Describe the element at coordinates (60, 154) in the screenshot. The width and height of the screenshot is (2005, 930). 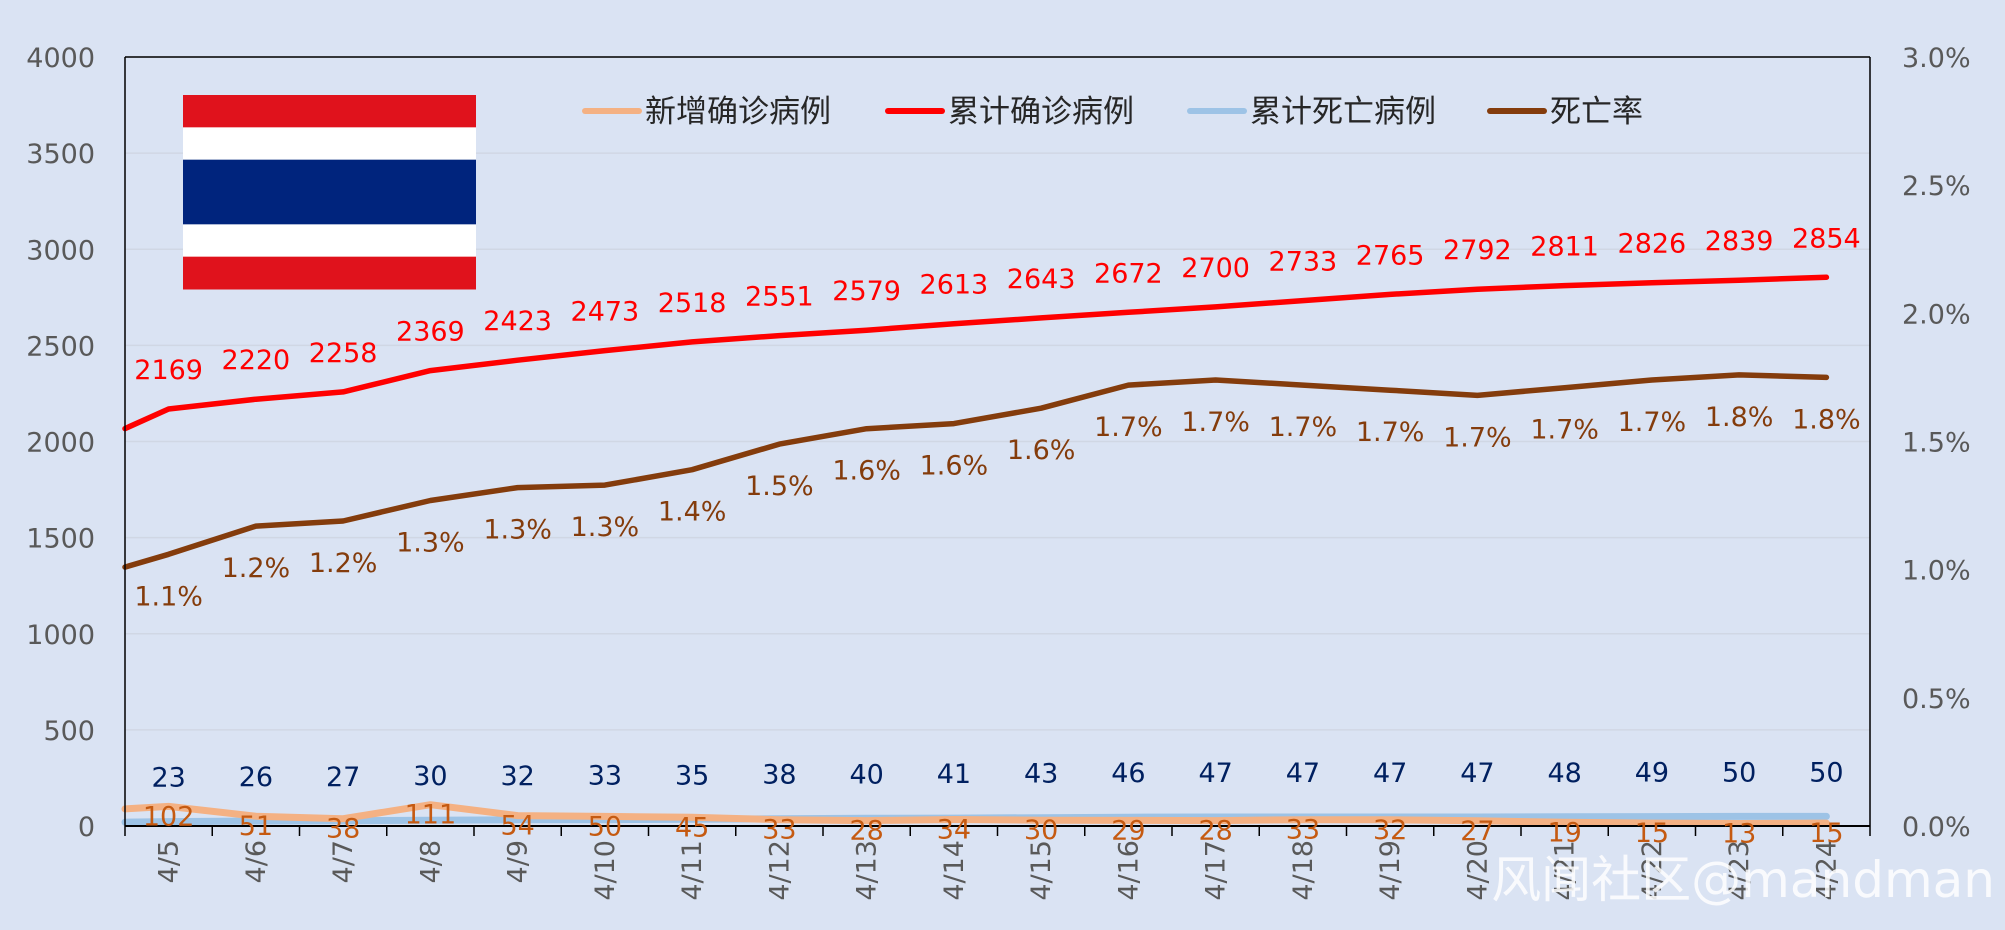
I see `y-left-tick-label: 3500` at that location.